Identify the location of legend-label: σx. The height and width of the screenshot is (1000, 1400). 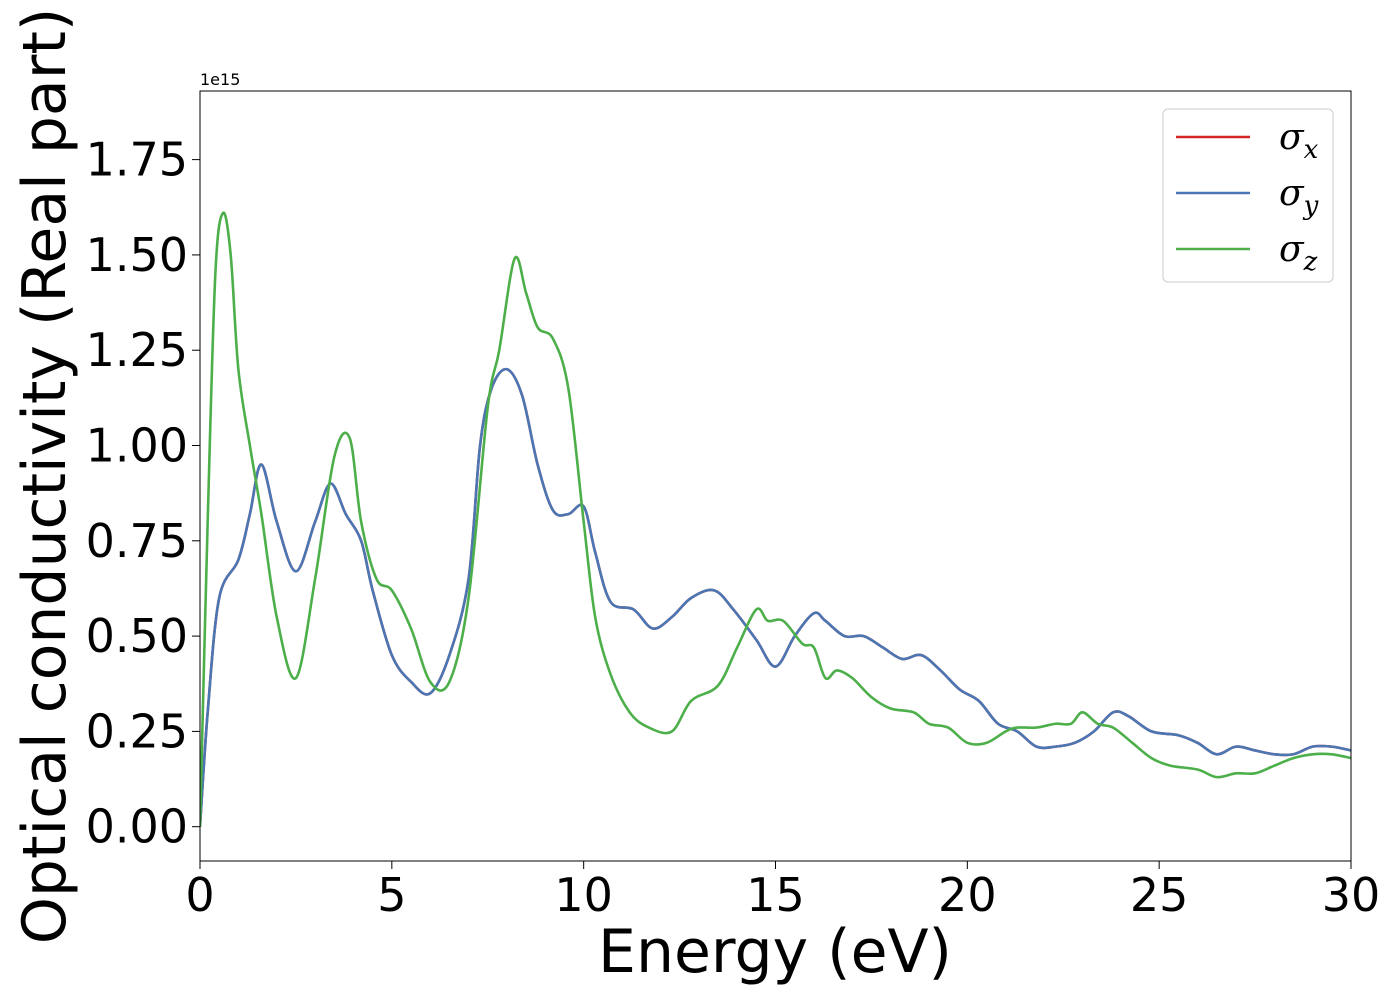
(1299, 141).